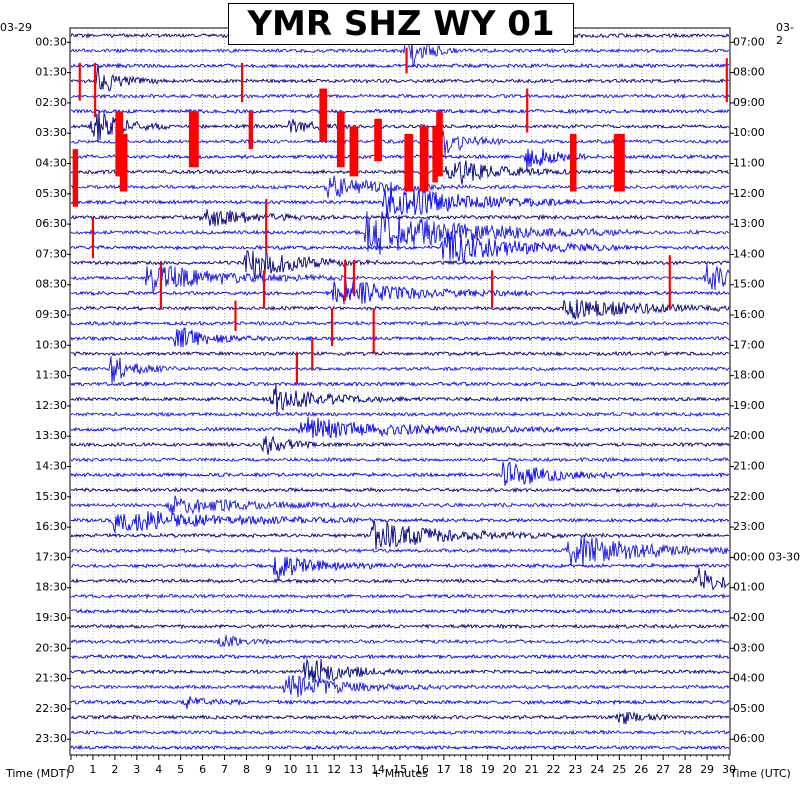 The width and height of the screenshot is (800, 800). Describe the element at coordinates (51, 223) in the screenshot. I see `left-tick-label: 06:30` at that location.